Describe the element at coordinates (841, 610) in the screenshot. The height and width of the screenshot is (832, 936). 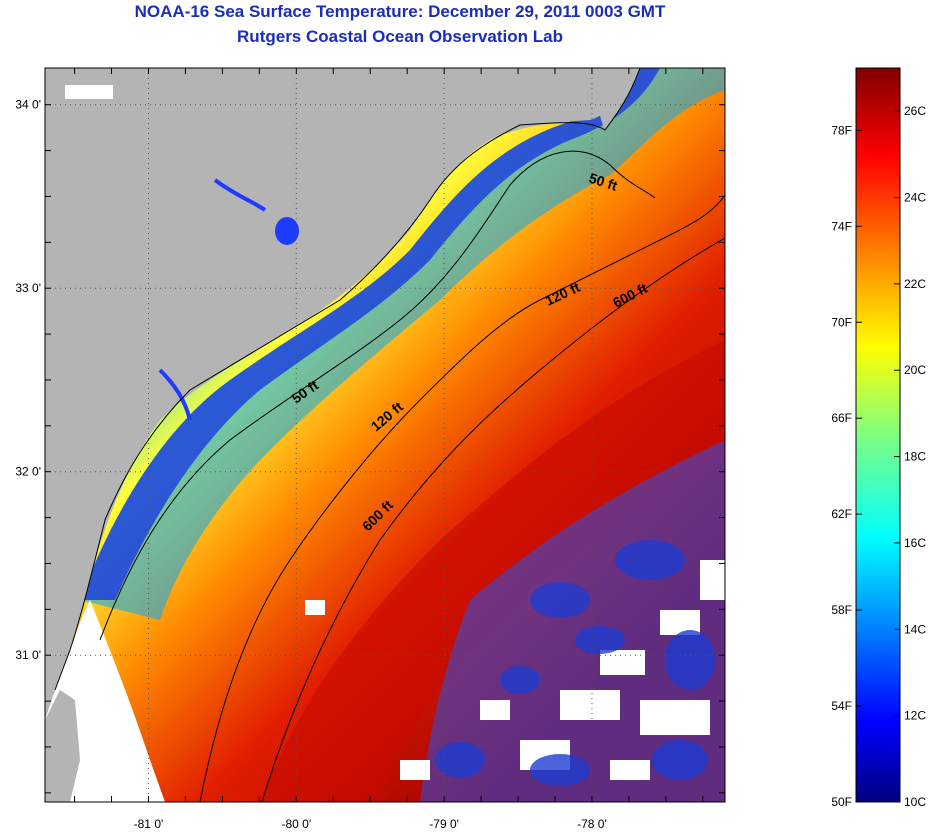
I see `colorbar-fahrenheit-label: 58F` at that location.